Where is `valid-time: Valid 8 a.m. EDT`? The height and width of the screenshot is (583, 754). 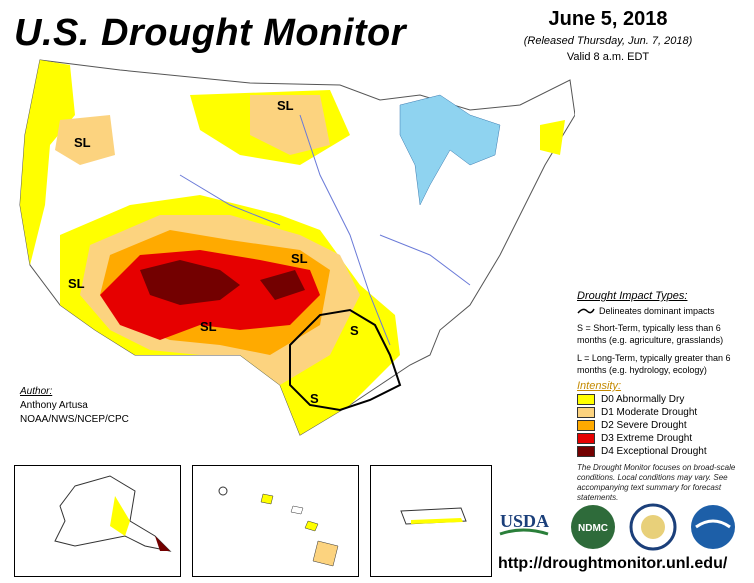 valid-time: Valid 8 a.m. EDT is located at coordinates (608, 57).